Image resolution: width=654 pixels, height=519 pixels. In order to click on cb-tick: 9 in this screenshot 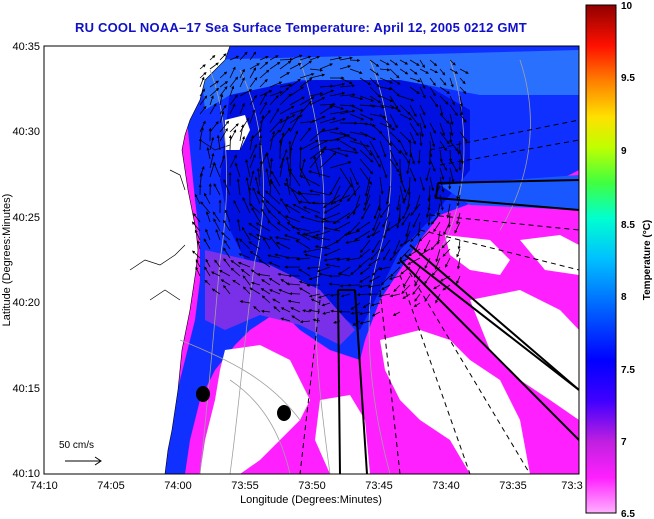, I will do `click(624, 151)`.